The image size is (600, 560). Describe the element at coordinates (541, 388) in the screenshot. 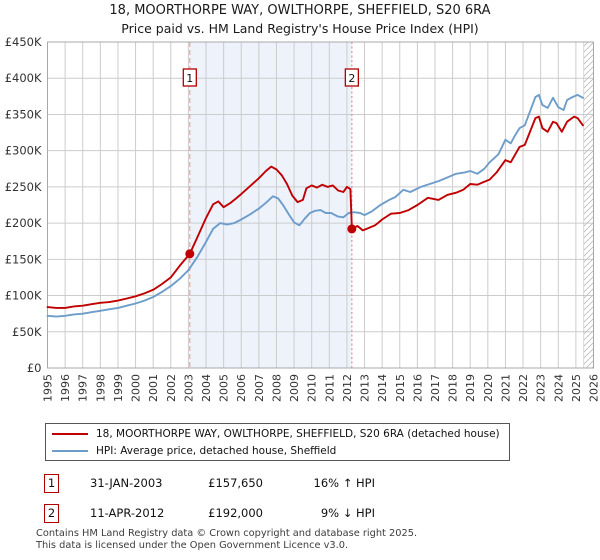

I see `svg-text: 2023` at that location.